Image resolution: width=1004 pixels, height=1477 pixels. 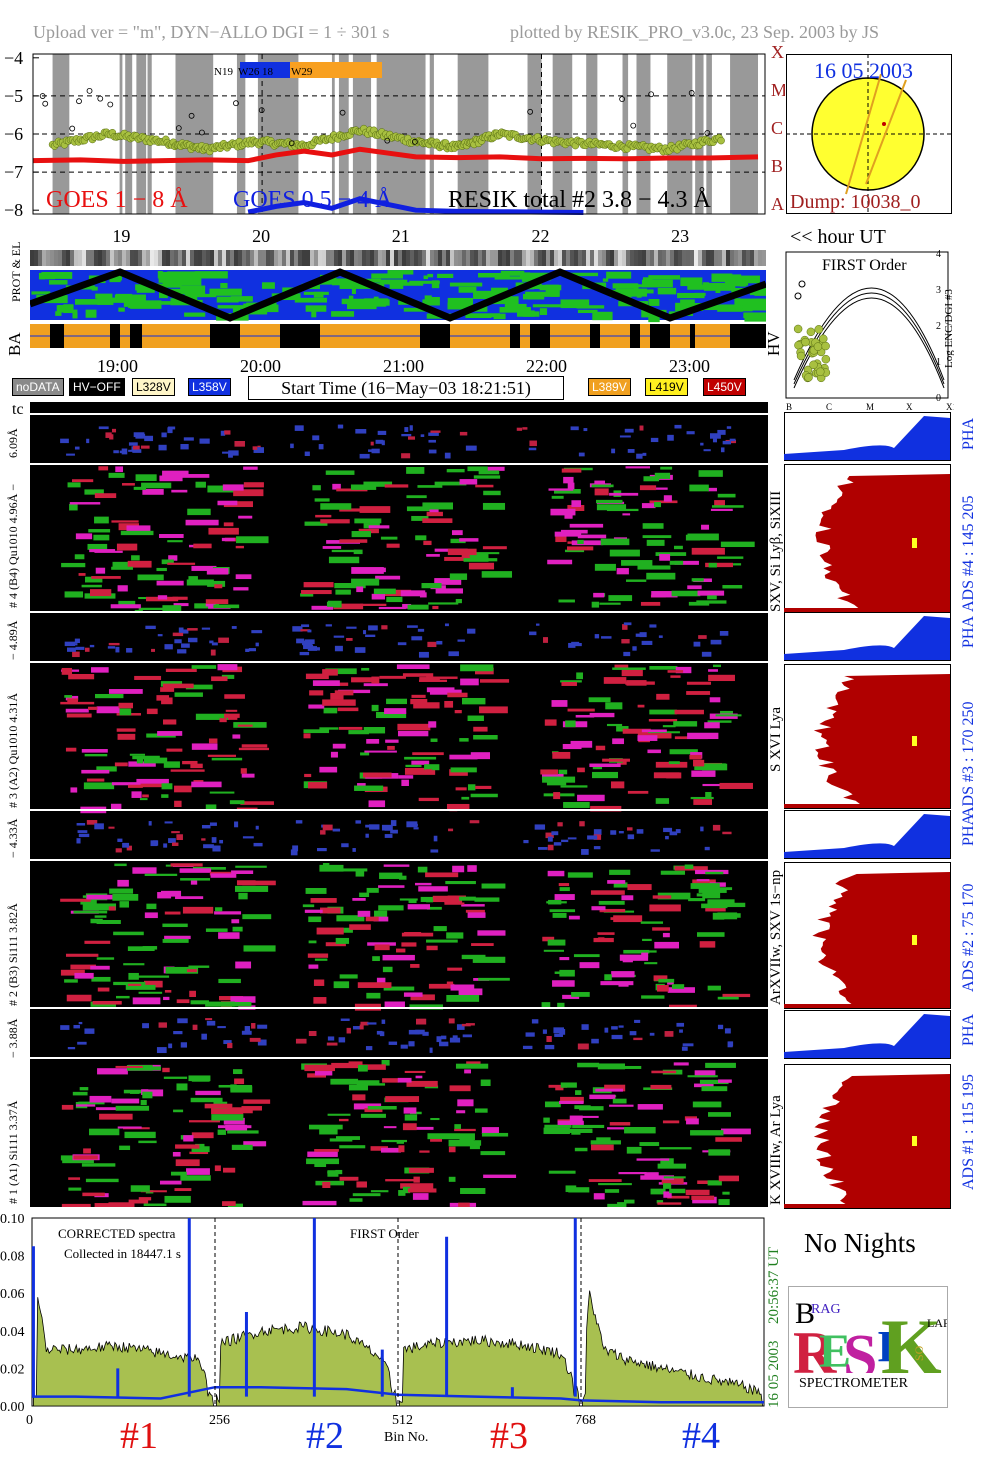 I want to click on spectrum-x-tick: 512, so click(x=402, y=1420).